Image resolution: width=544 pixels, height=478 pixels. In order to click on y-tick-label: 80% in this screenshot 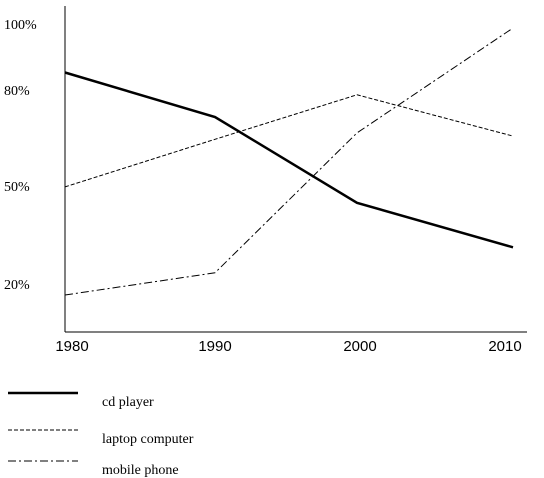, I will do `click(17, 91)`.